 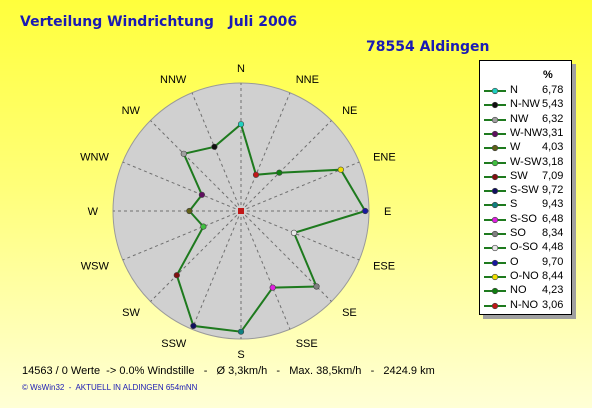 I want to click on direction-label-n: N, so click(x=241, y=69).